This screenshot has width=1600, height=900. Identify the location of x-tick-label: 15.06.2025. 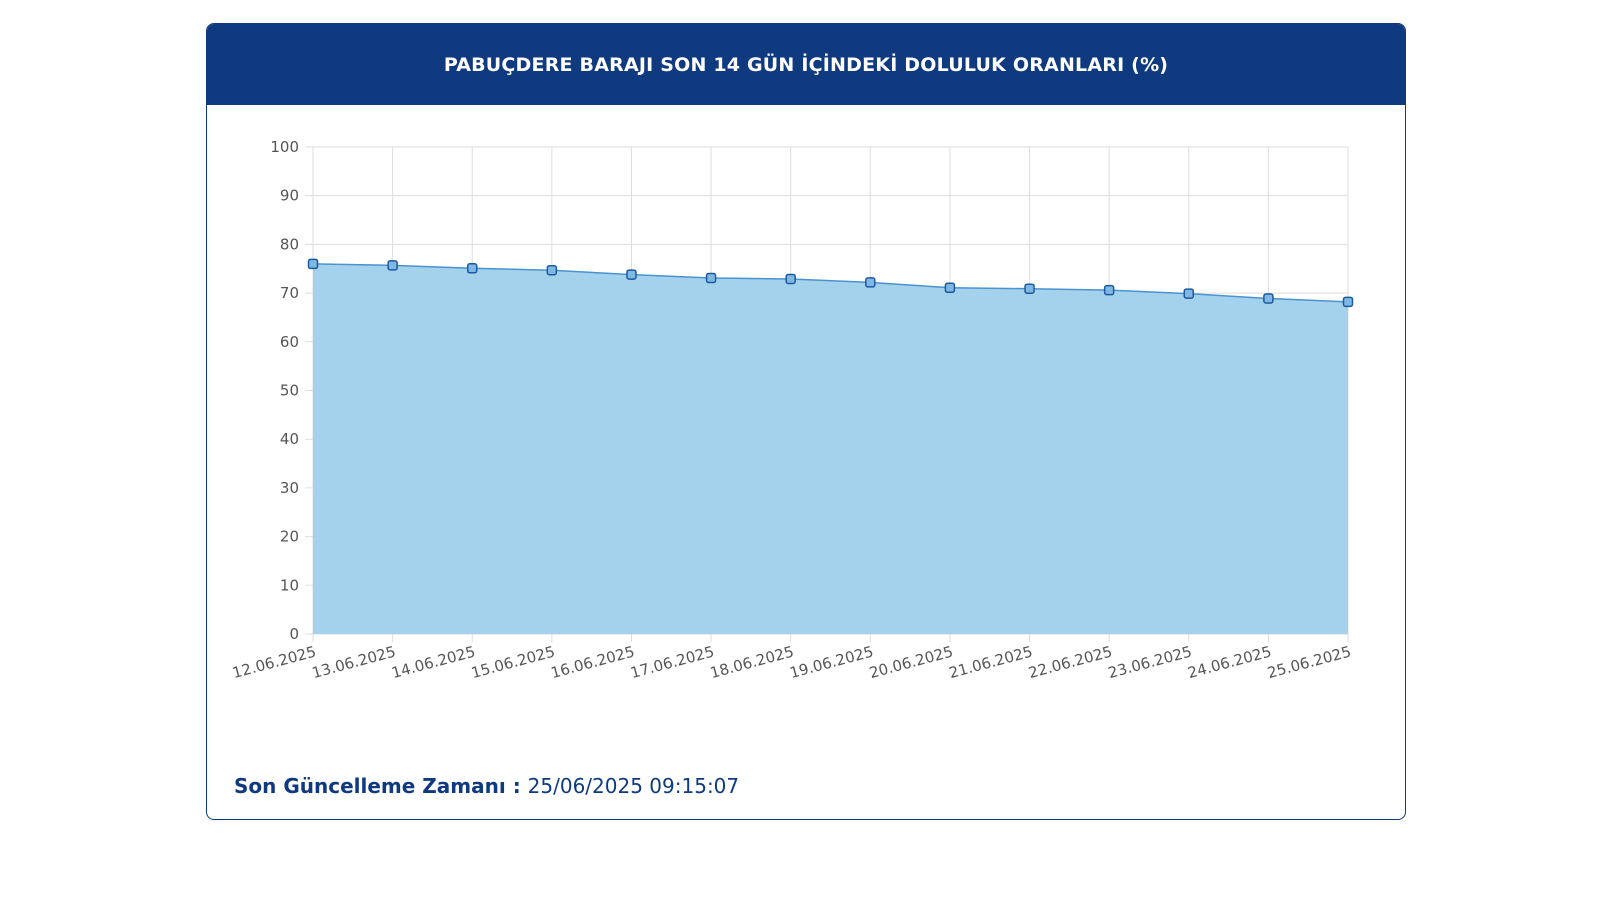
(513, 662).